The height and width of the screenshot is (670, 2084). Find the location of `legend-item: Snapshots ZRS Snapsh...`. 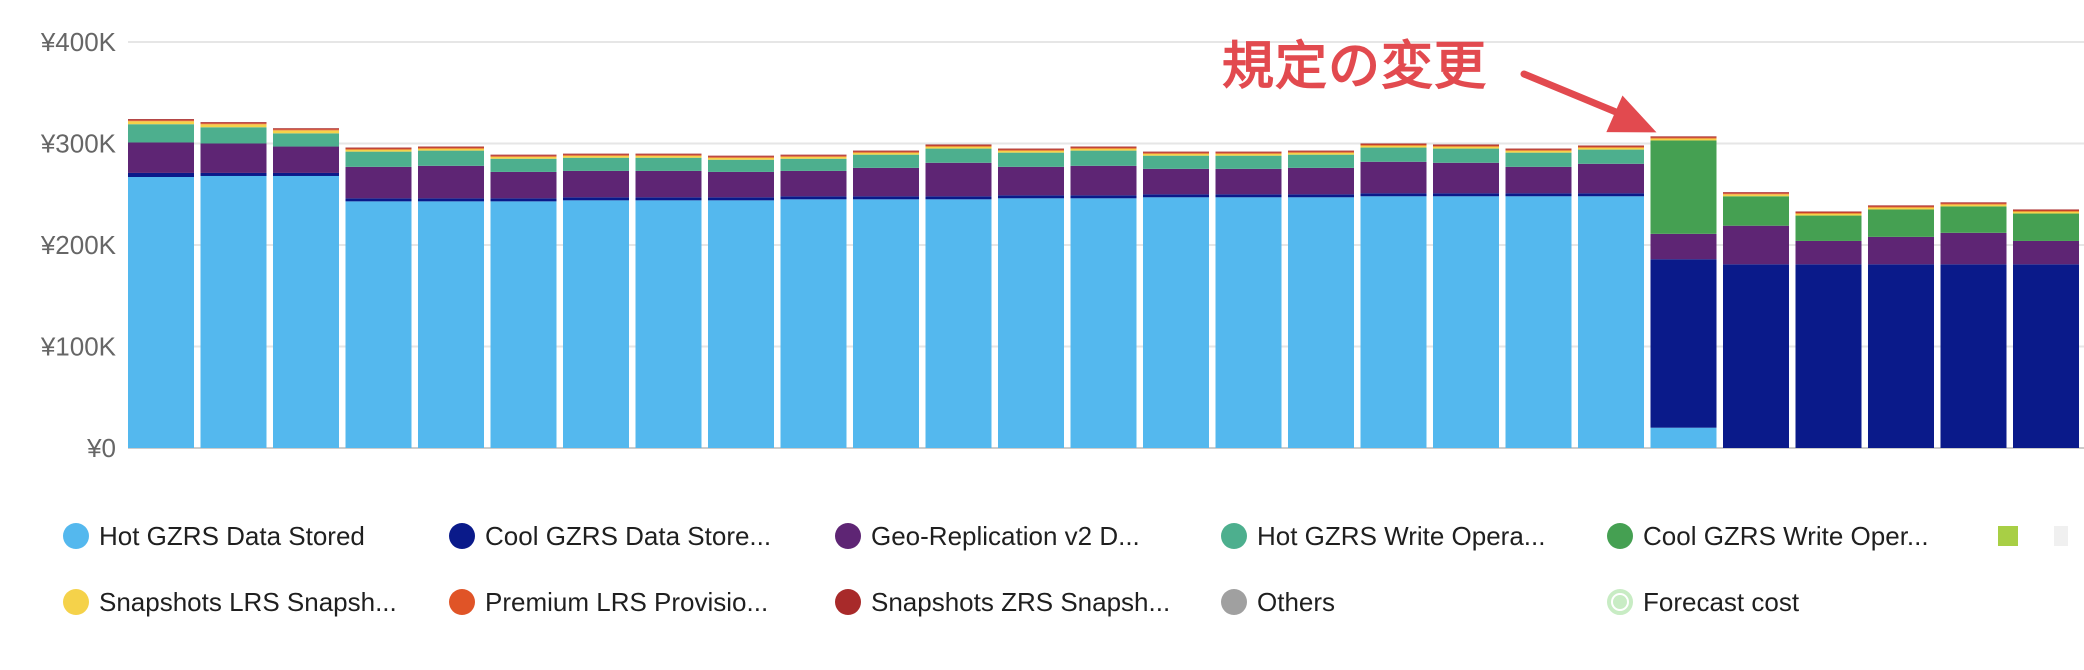

legend-item: Snapshots ZRS Snapsh... is located at coordinates (1002, 602).